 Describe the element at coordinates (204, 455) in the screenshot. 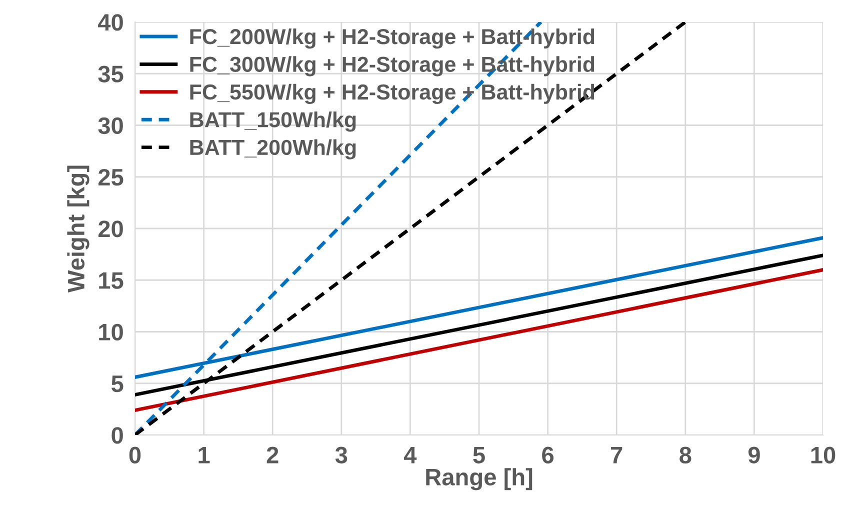

I see `x-tick-label: 1` at that location.